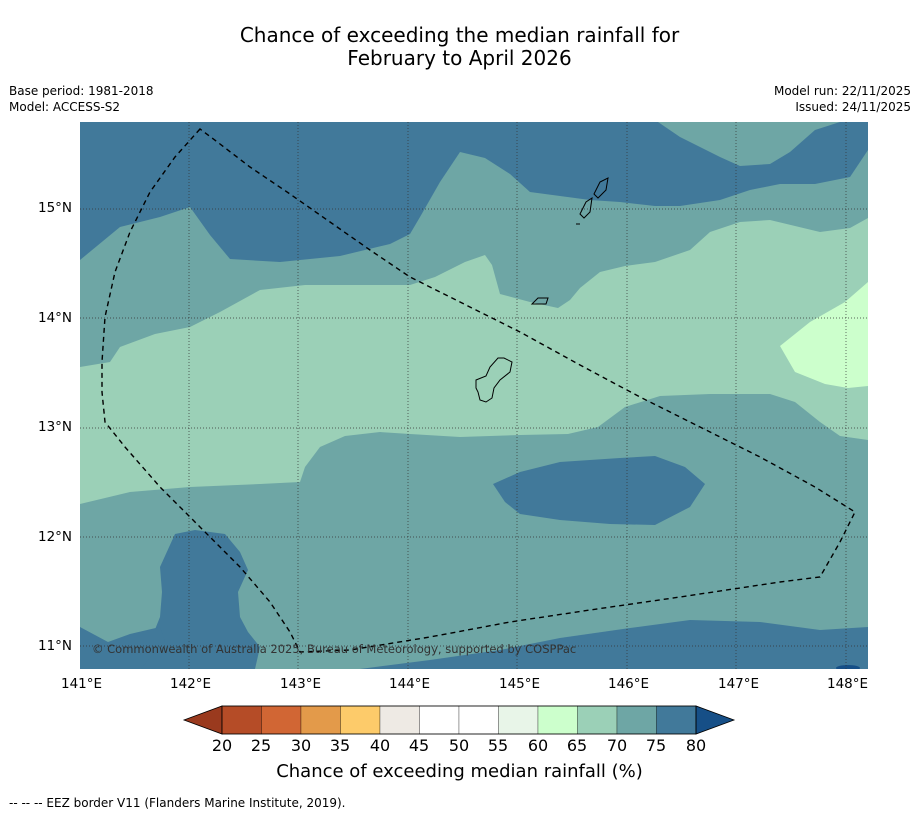 This screenshot has height=816, width=919. What do you see at coordinates (410, 684) in the screenshot?
I see `lon-label-144: 144°E` at bounding box center [410, 684].